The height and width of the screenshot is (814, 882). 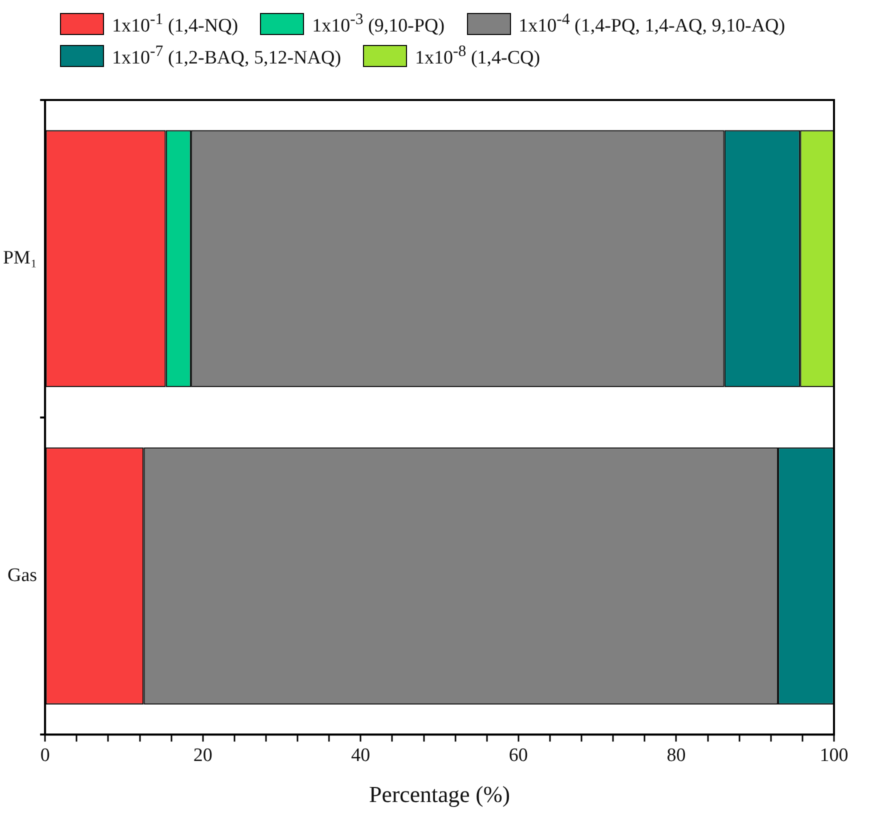 What do you see at coordinates (834, 755) in the screenshot?
I see `x-tick-label: 100` at bounding box center [834, 755].